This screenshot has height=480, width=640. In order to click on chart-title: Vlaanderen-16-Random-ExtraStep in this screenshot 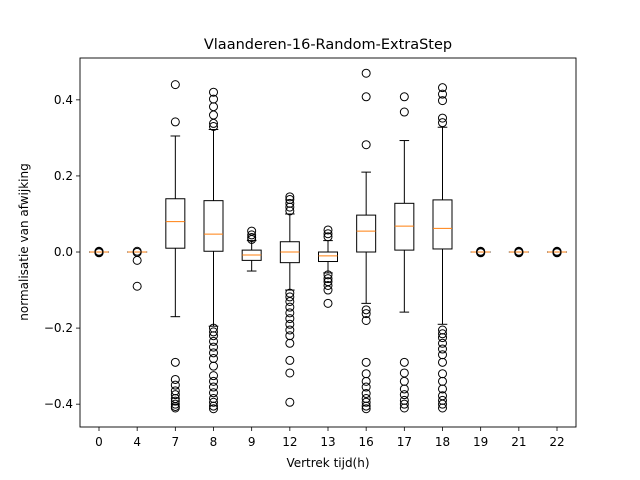, I will do `click(328, 45)`.